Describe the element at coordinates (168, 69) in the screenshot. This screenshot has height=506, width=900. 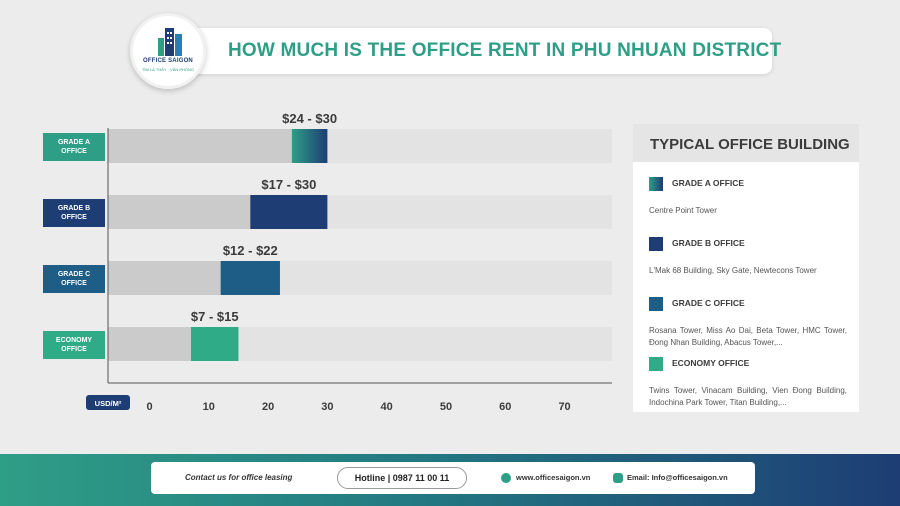
I see `logo-tagline: TÌM LÀ THẤY · VĂN PHÒNG` at that location.